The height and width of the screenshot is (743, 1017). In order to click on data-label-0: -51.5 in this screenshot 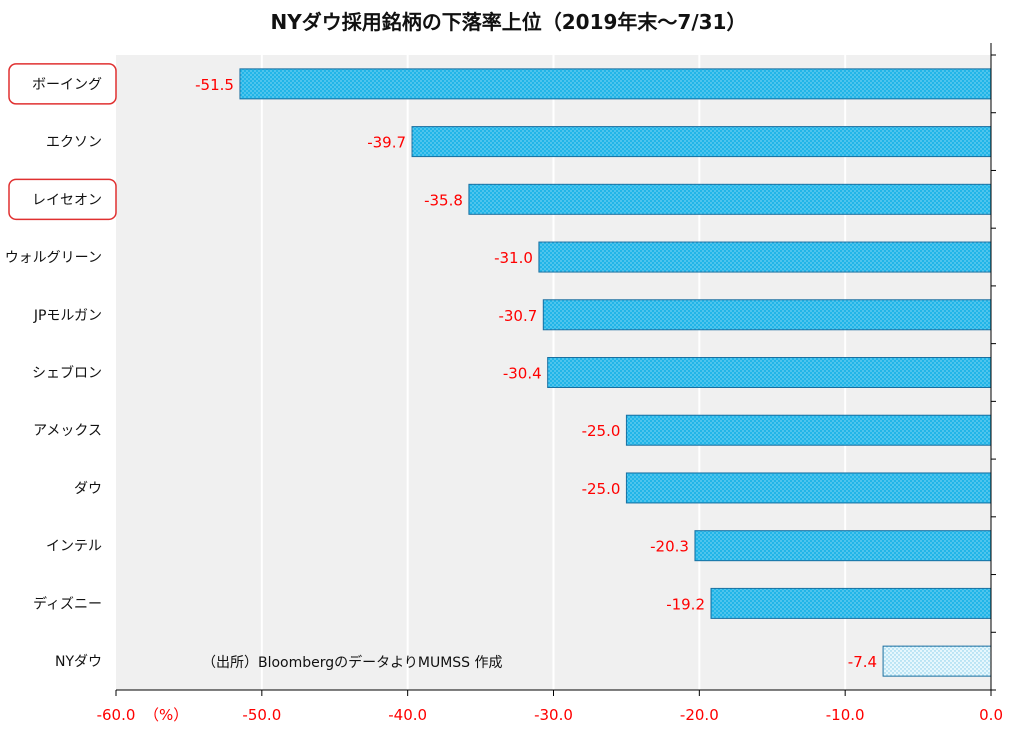, I will do `click(214, 85)`.